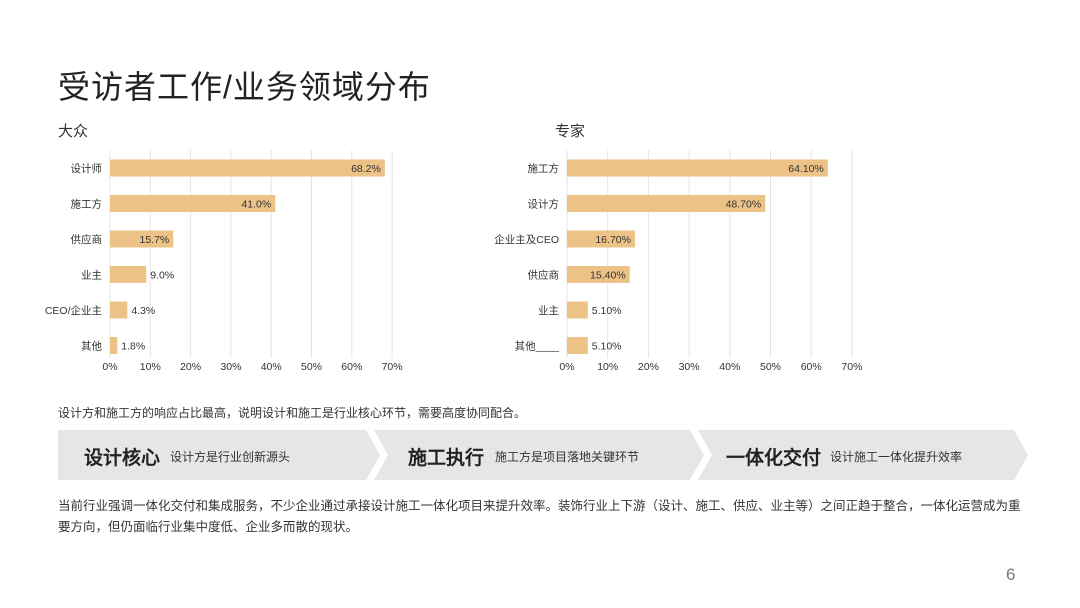 The image size is (1080, 608). What do you see at coordinates (256, 205) in the screenshot?
I see `data-label: 41.0%` at bounding box center [256, 205].